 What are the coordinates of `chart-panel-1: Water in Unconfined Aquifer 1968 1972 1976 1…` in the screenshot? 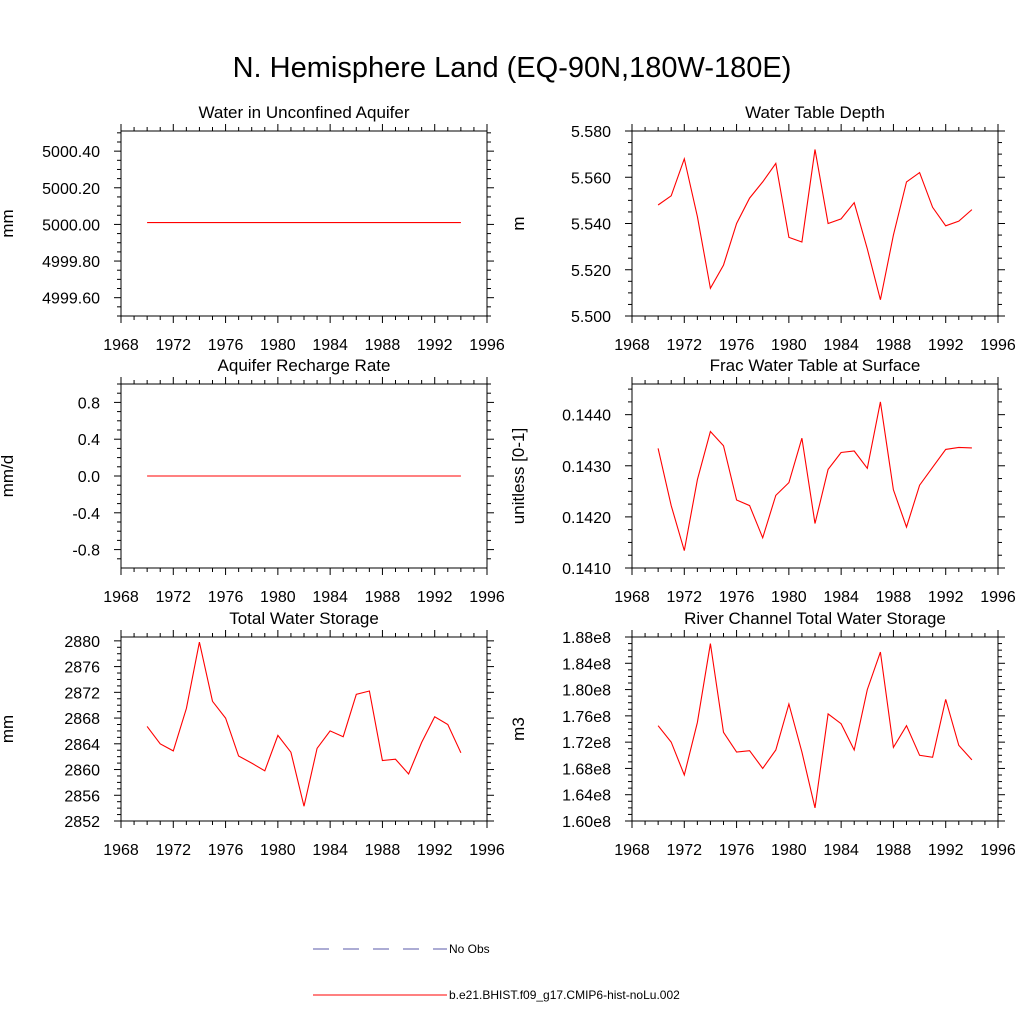 It's located at (252, 228).